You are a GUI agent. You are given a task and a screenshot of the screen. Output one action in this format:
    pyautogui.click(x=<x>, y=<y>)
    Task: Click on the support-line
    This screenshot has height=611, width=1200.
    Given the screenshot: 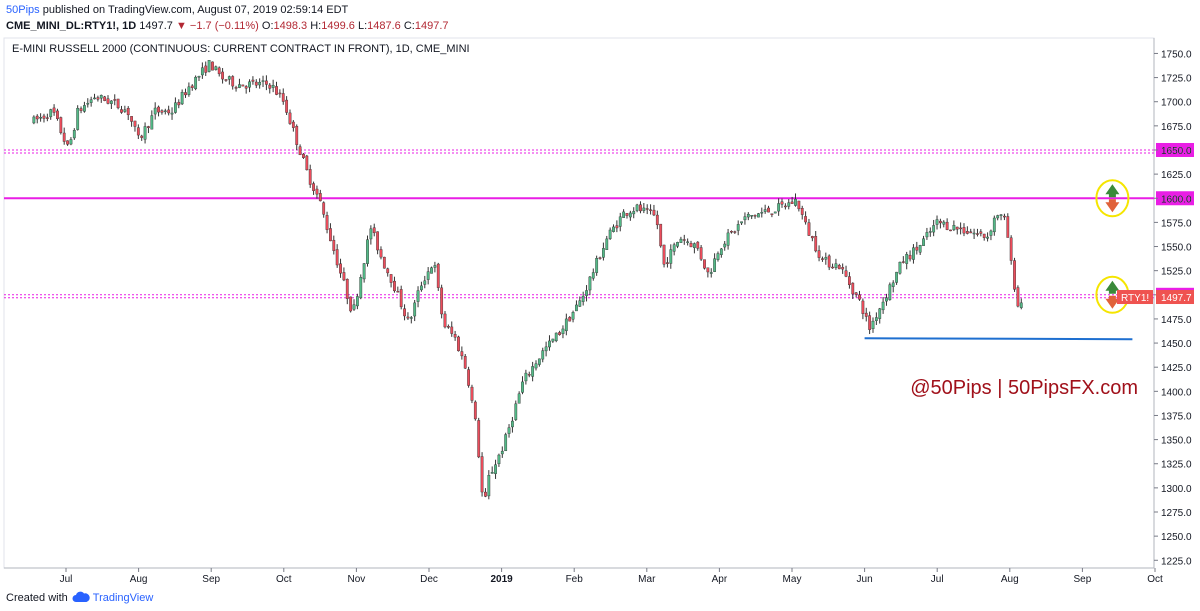 What is the action you would take?
    pyautogui.click(x=998, y=339)
    